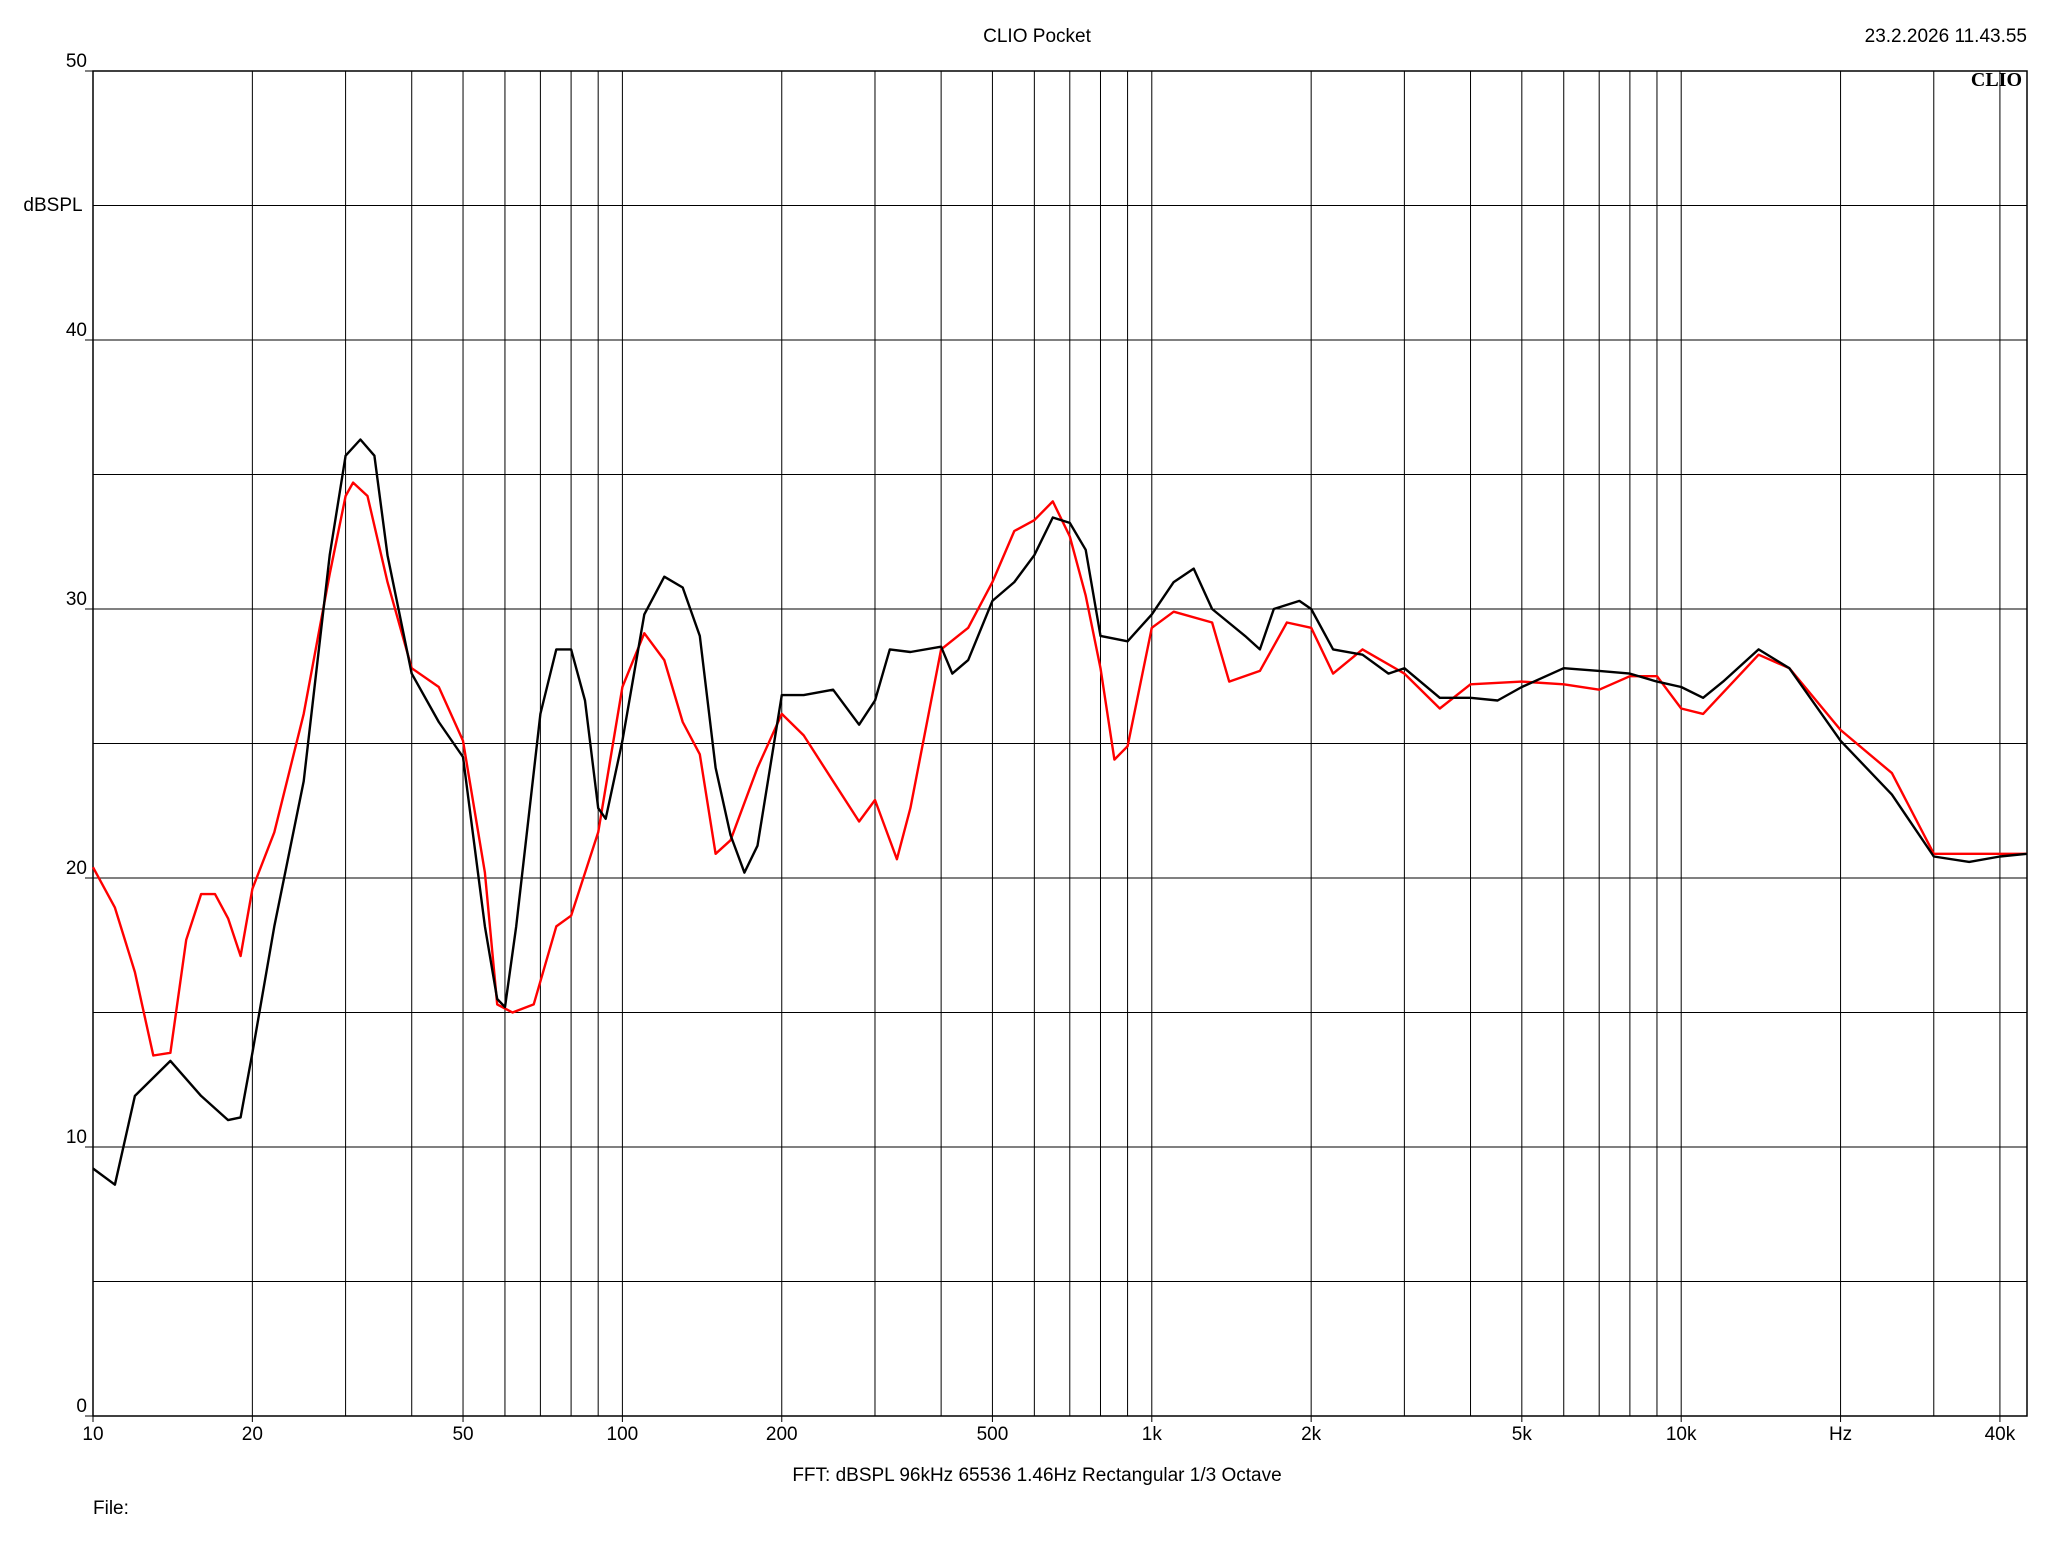 The width and height of the screenshot is (2048, 1541). What do you see at coordinates (81, 1406) in the screenshot?
I see `y-tick-label: 0` at bounding box center [81, 1406].